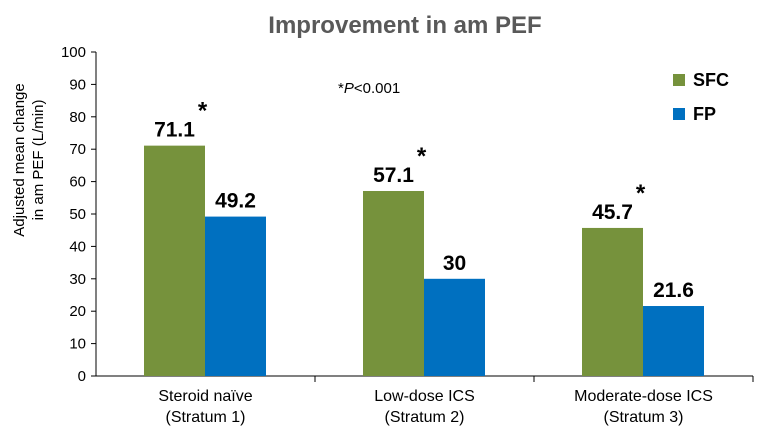 This screenshot has width=767, height=436. Describe the element at coordinates (174, 130) in the screenshot. I see `data-label: 71.1` at that location.